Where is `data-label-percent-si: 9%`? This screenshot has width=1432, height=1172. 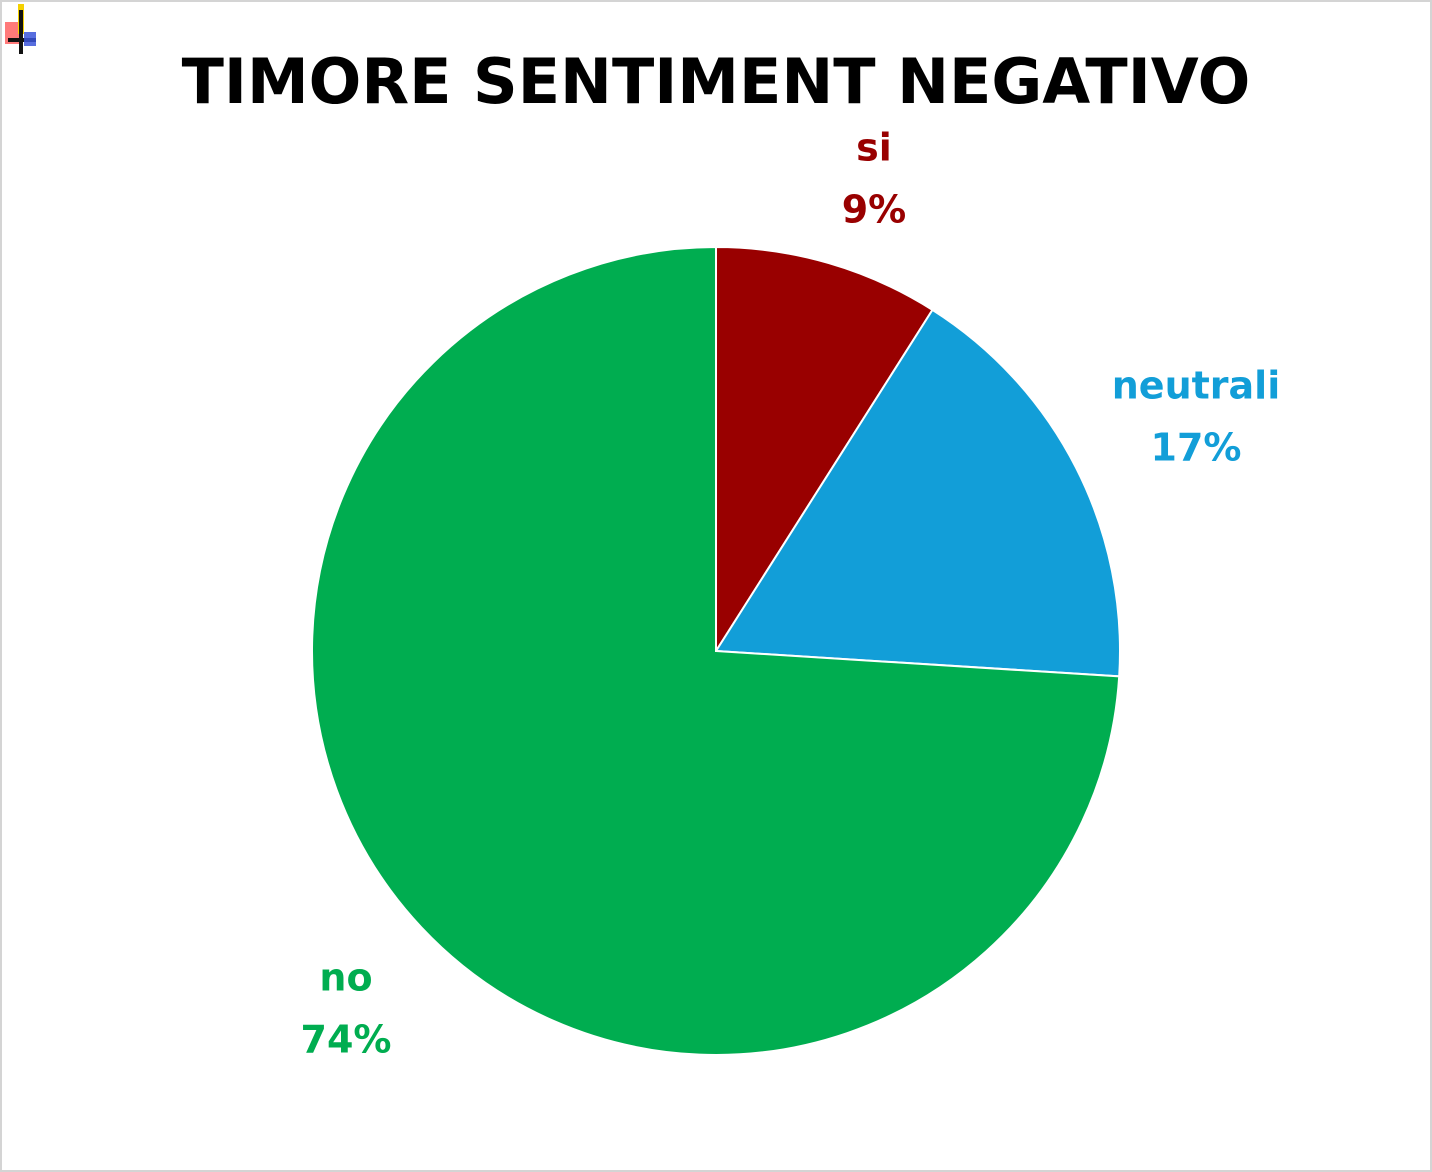
data-label-percent-si: 9% is located at coordinates (874, 210).